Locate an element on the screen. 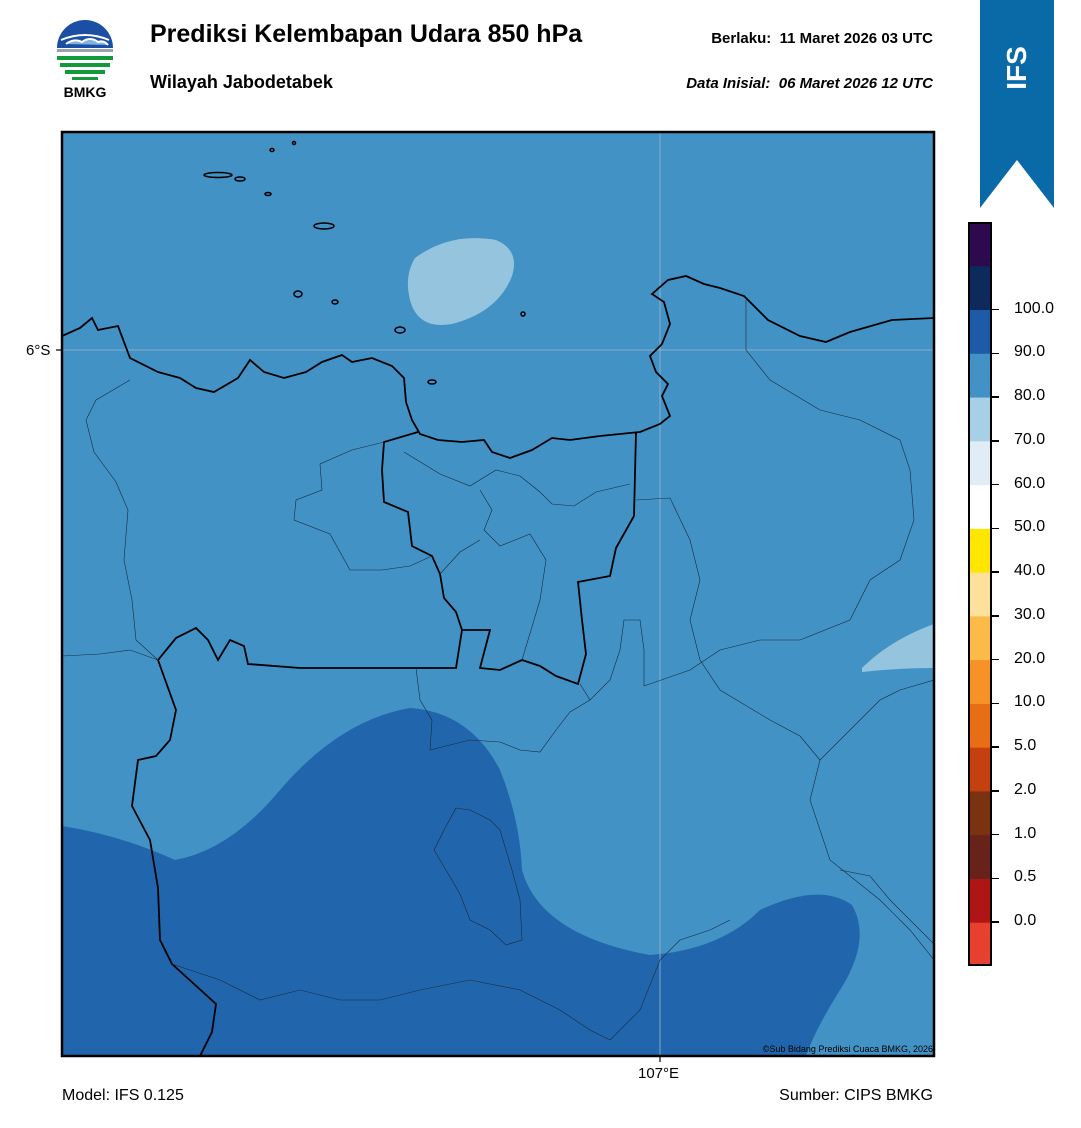 The image size is (1081, 1128). longitude-label: 107°E is located at coordinates (659, 1073).